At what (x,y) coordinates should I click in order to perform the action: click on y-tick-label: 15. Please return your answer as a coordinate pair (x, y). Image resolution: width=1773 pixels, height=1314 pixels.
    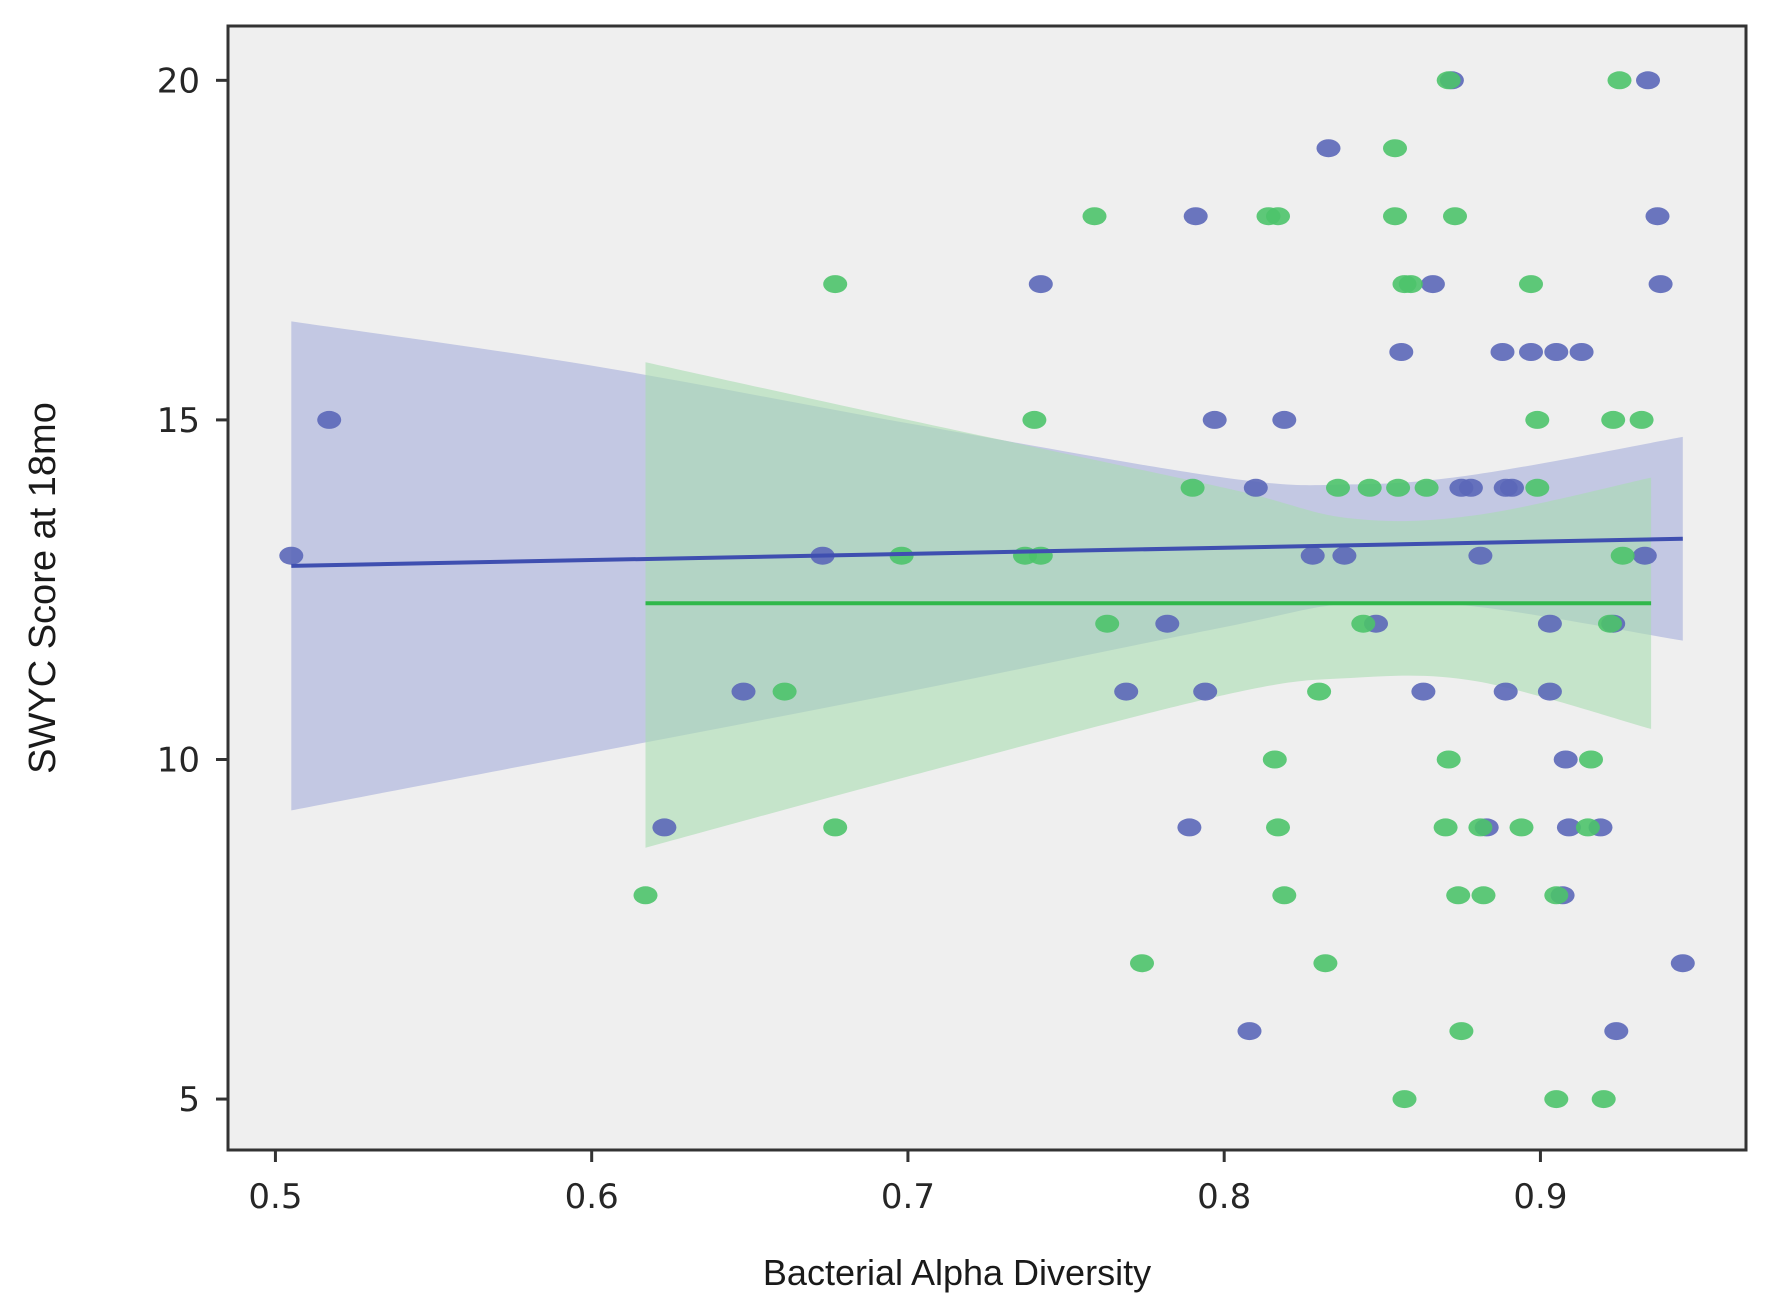
    Looking at the image, I should click on (178, 421).